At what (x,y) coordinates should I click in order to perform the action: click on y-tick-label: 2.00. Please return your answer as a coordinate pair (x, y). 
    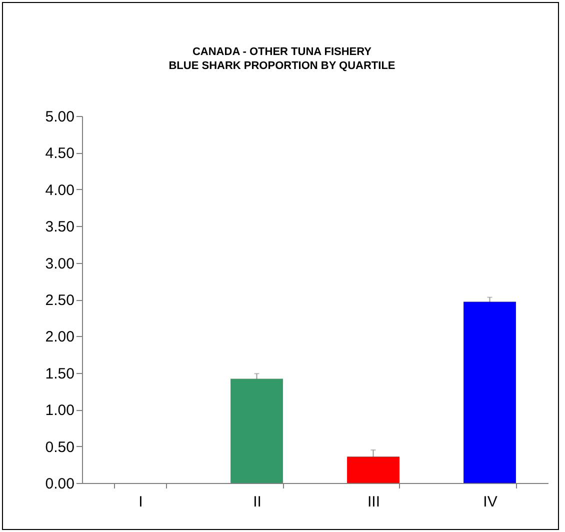
    Looking at the image, I should click on (59, 337).